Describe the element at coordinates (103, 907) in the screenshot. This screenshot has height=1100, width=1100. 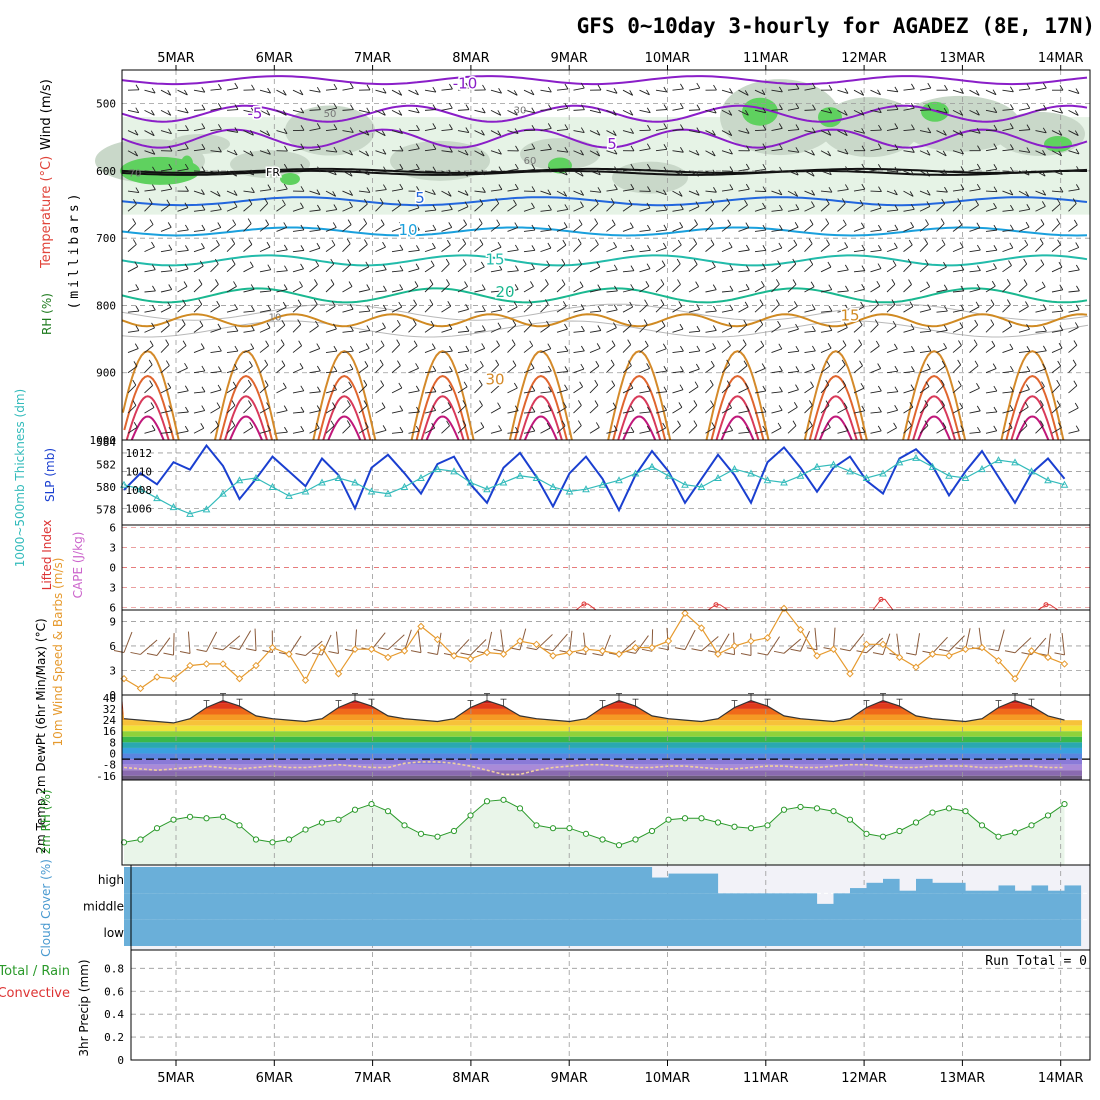
I see `cloud-tick-label: middle` at that location.